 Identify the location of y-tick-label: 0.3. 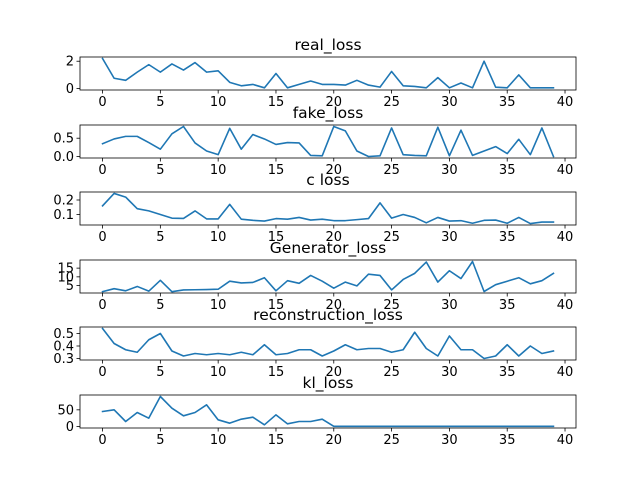
(63, 359).